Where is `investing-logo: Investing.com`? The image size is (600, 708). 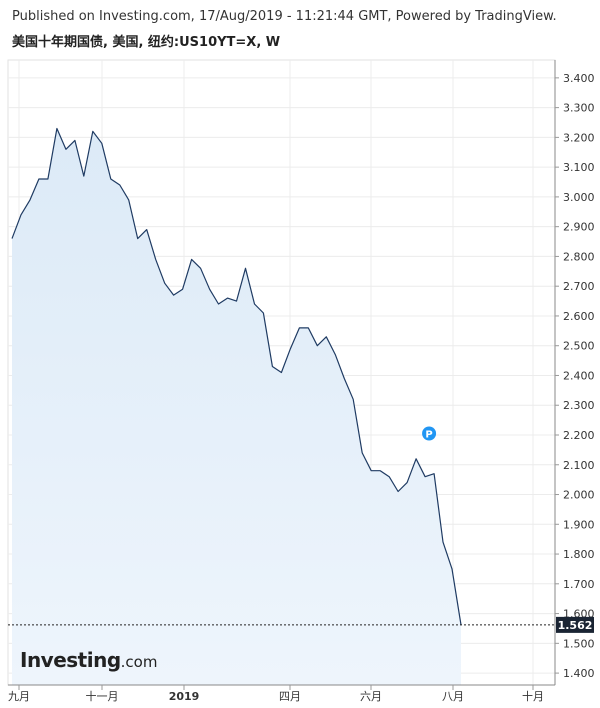 investing-logo: Investing.com is located at coordinates (88, 660).